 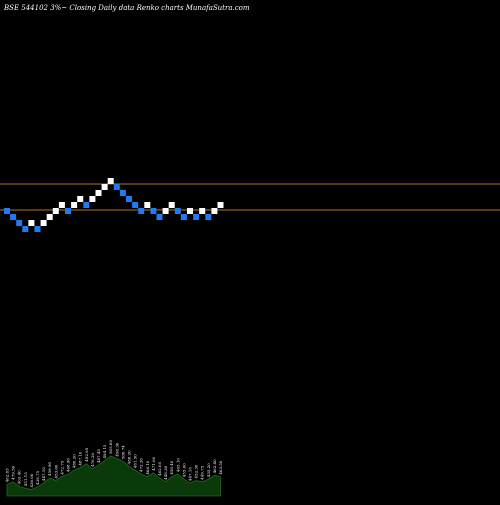 What do you see at coordinates (7, 475) in the screenshot?
I see `volume-label: 482.85` at bounding box center [7, 475].